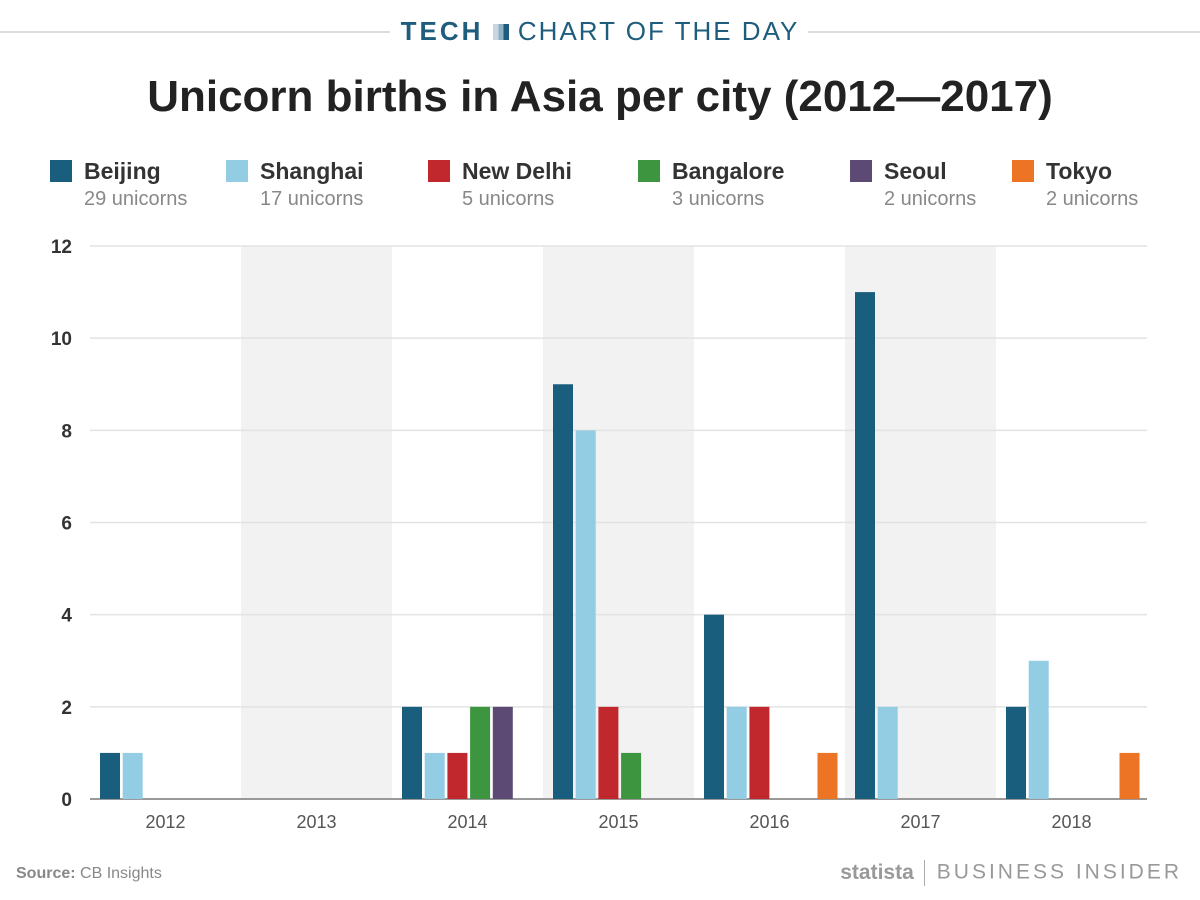 The width and height of the screenshot is (1200, 900). Describe the element at coordinates (66, 431) in the screenshot. I see `y-tick-label: 8` at that location.